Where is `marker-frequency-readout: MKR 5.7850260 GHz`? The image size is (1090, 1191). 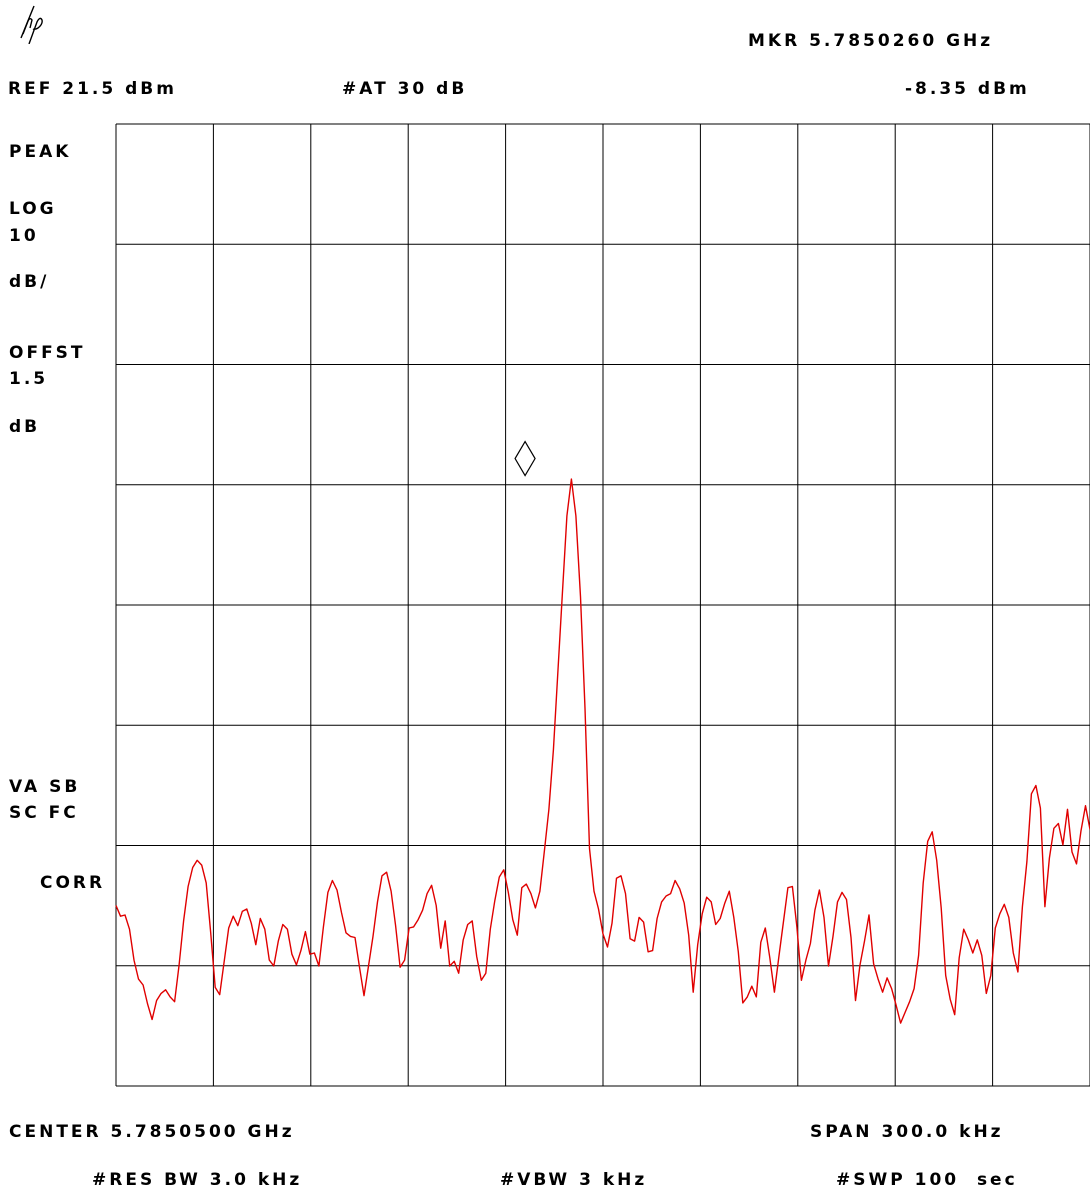 marker-frequency-readout: MKR 5.7850260 GHz is located at coordinates (871, 41).